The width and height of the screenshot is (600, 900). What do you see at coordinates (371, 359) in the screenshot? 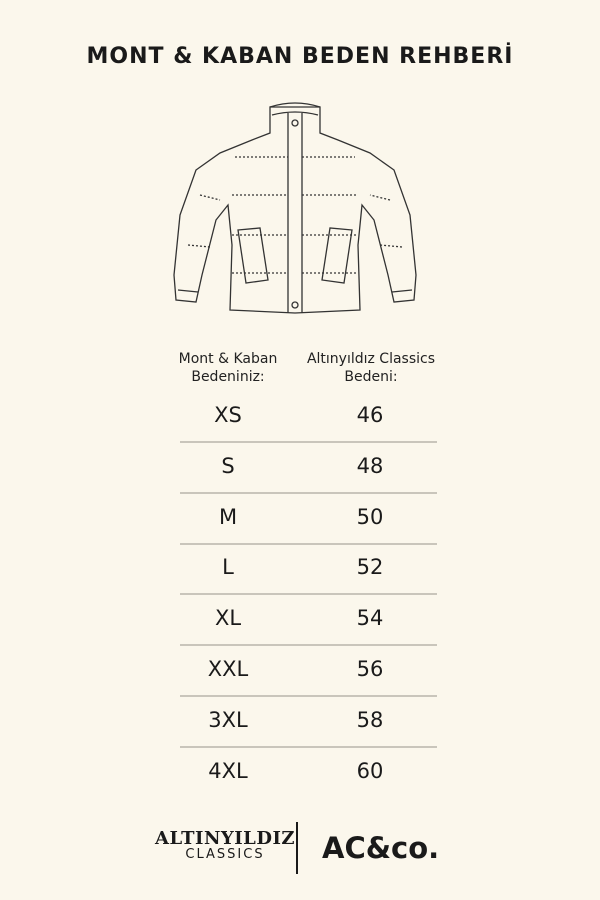
I see `header-right-line1: Altınyıldız Classics` at bounding box center [371, 359].